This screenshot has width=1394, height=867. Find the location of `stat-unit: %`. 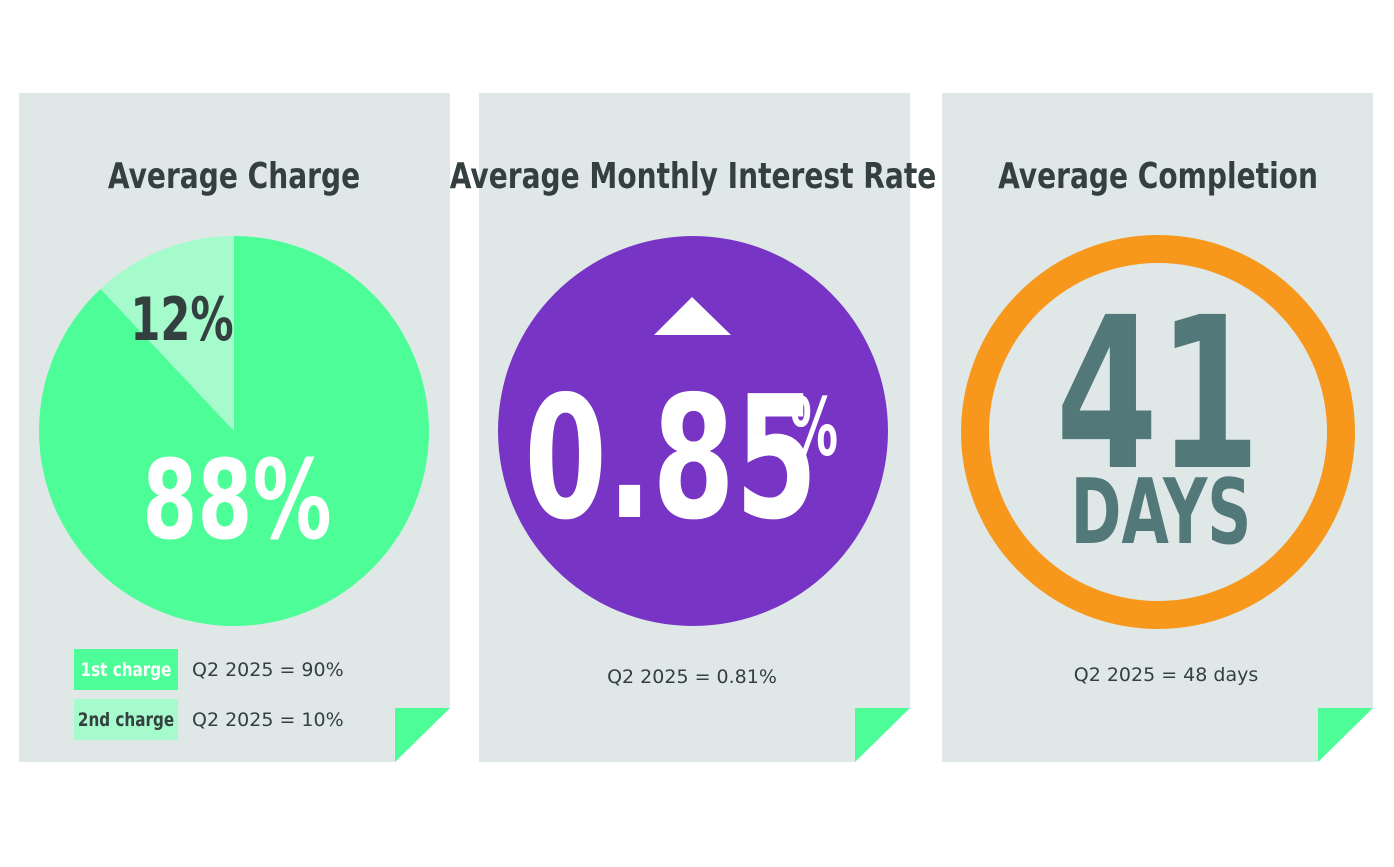

stat-unit: % is located at coordinates (814, 427).